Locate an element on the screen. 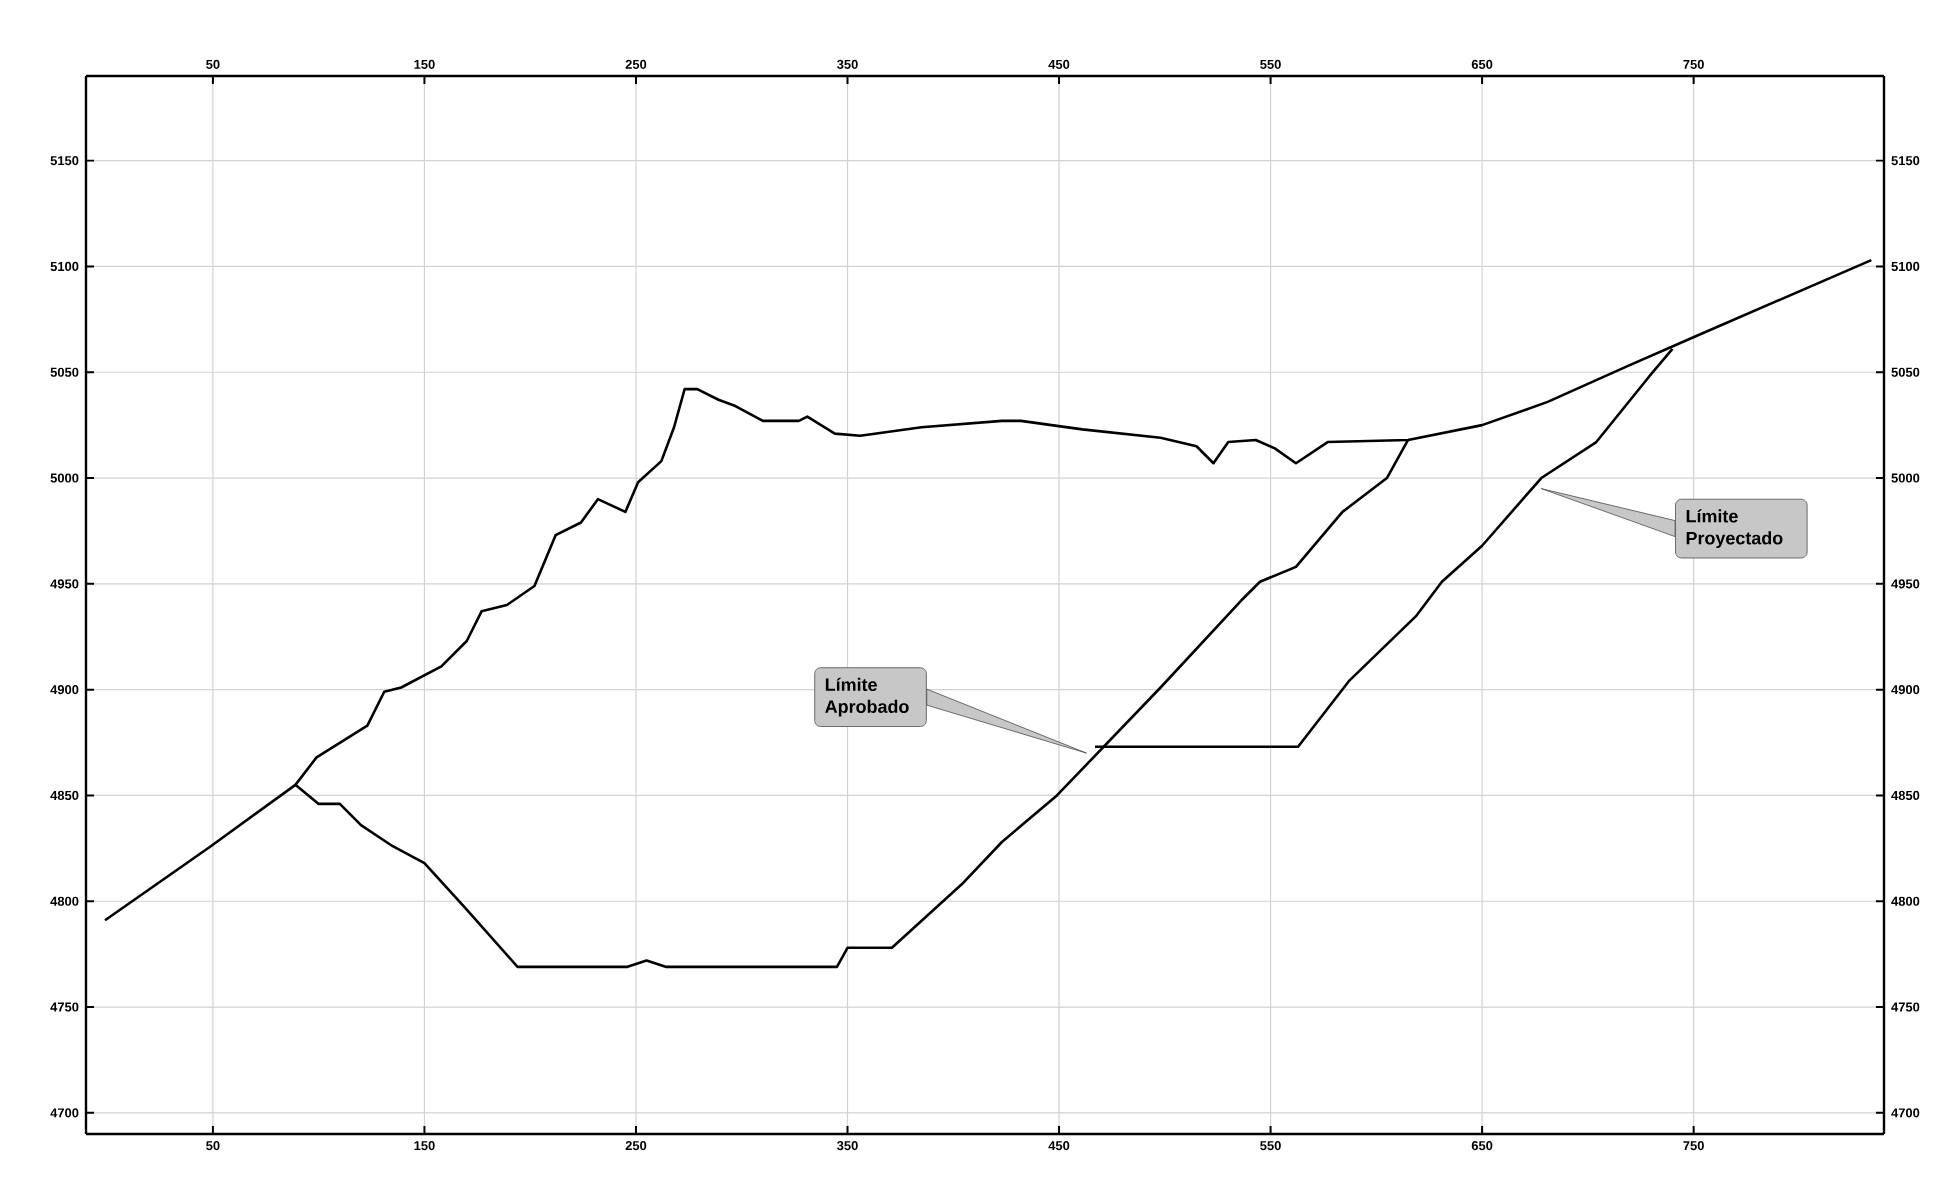 The height and width of the screenshot is (1184, 1958). annotation: Límite Proyectado is located at coordinates (1734, 528).